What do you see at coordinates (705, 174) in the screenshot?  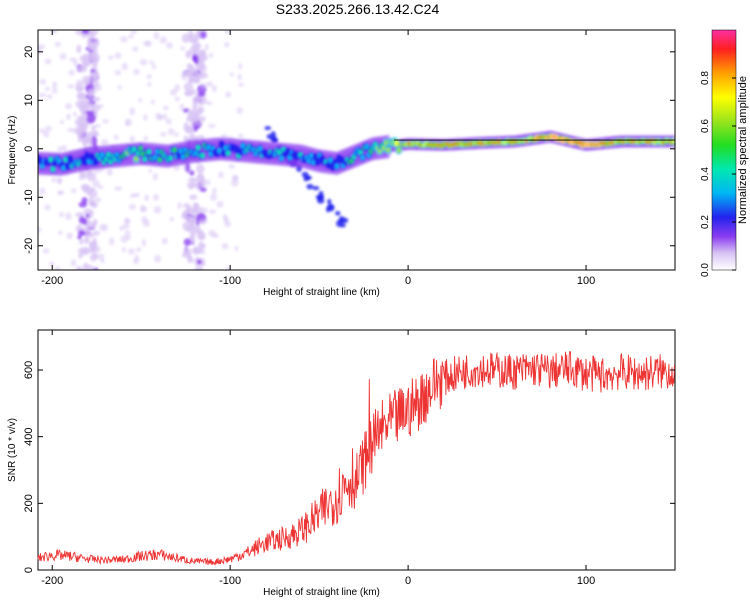 I see `colorbar-tick-label: 0.4` at bounding box center [705, 174].